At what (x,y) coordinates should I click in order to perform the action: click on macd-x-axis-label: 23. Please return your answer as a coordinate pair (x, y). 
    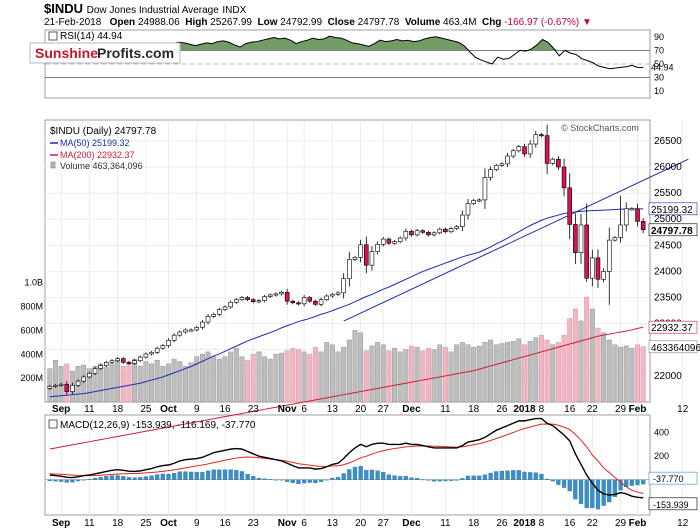
    Looking at the image, I should click on (254, 523).